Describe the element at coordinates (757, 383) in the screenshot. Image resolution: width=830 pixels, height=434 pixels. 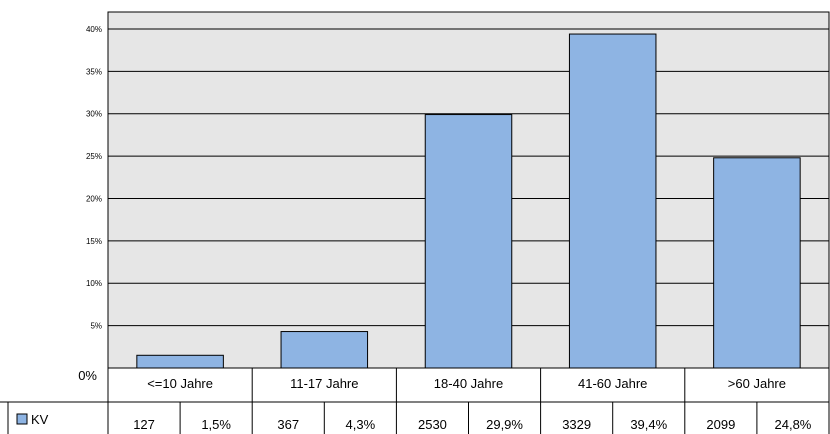
I see `category-label: >60 Jahre` at that location.